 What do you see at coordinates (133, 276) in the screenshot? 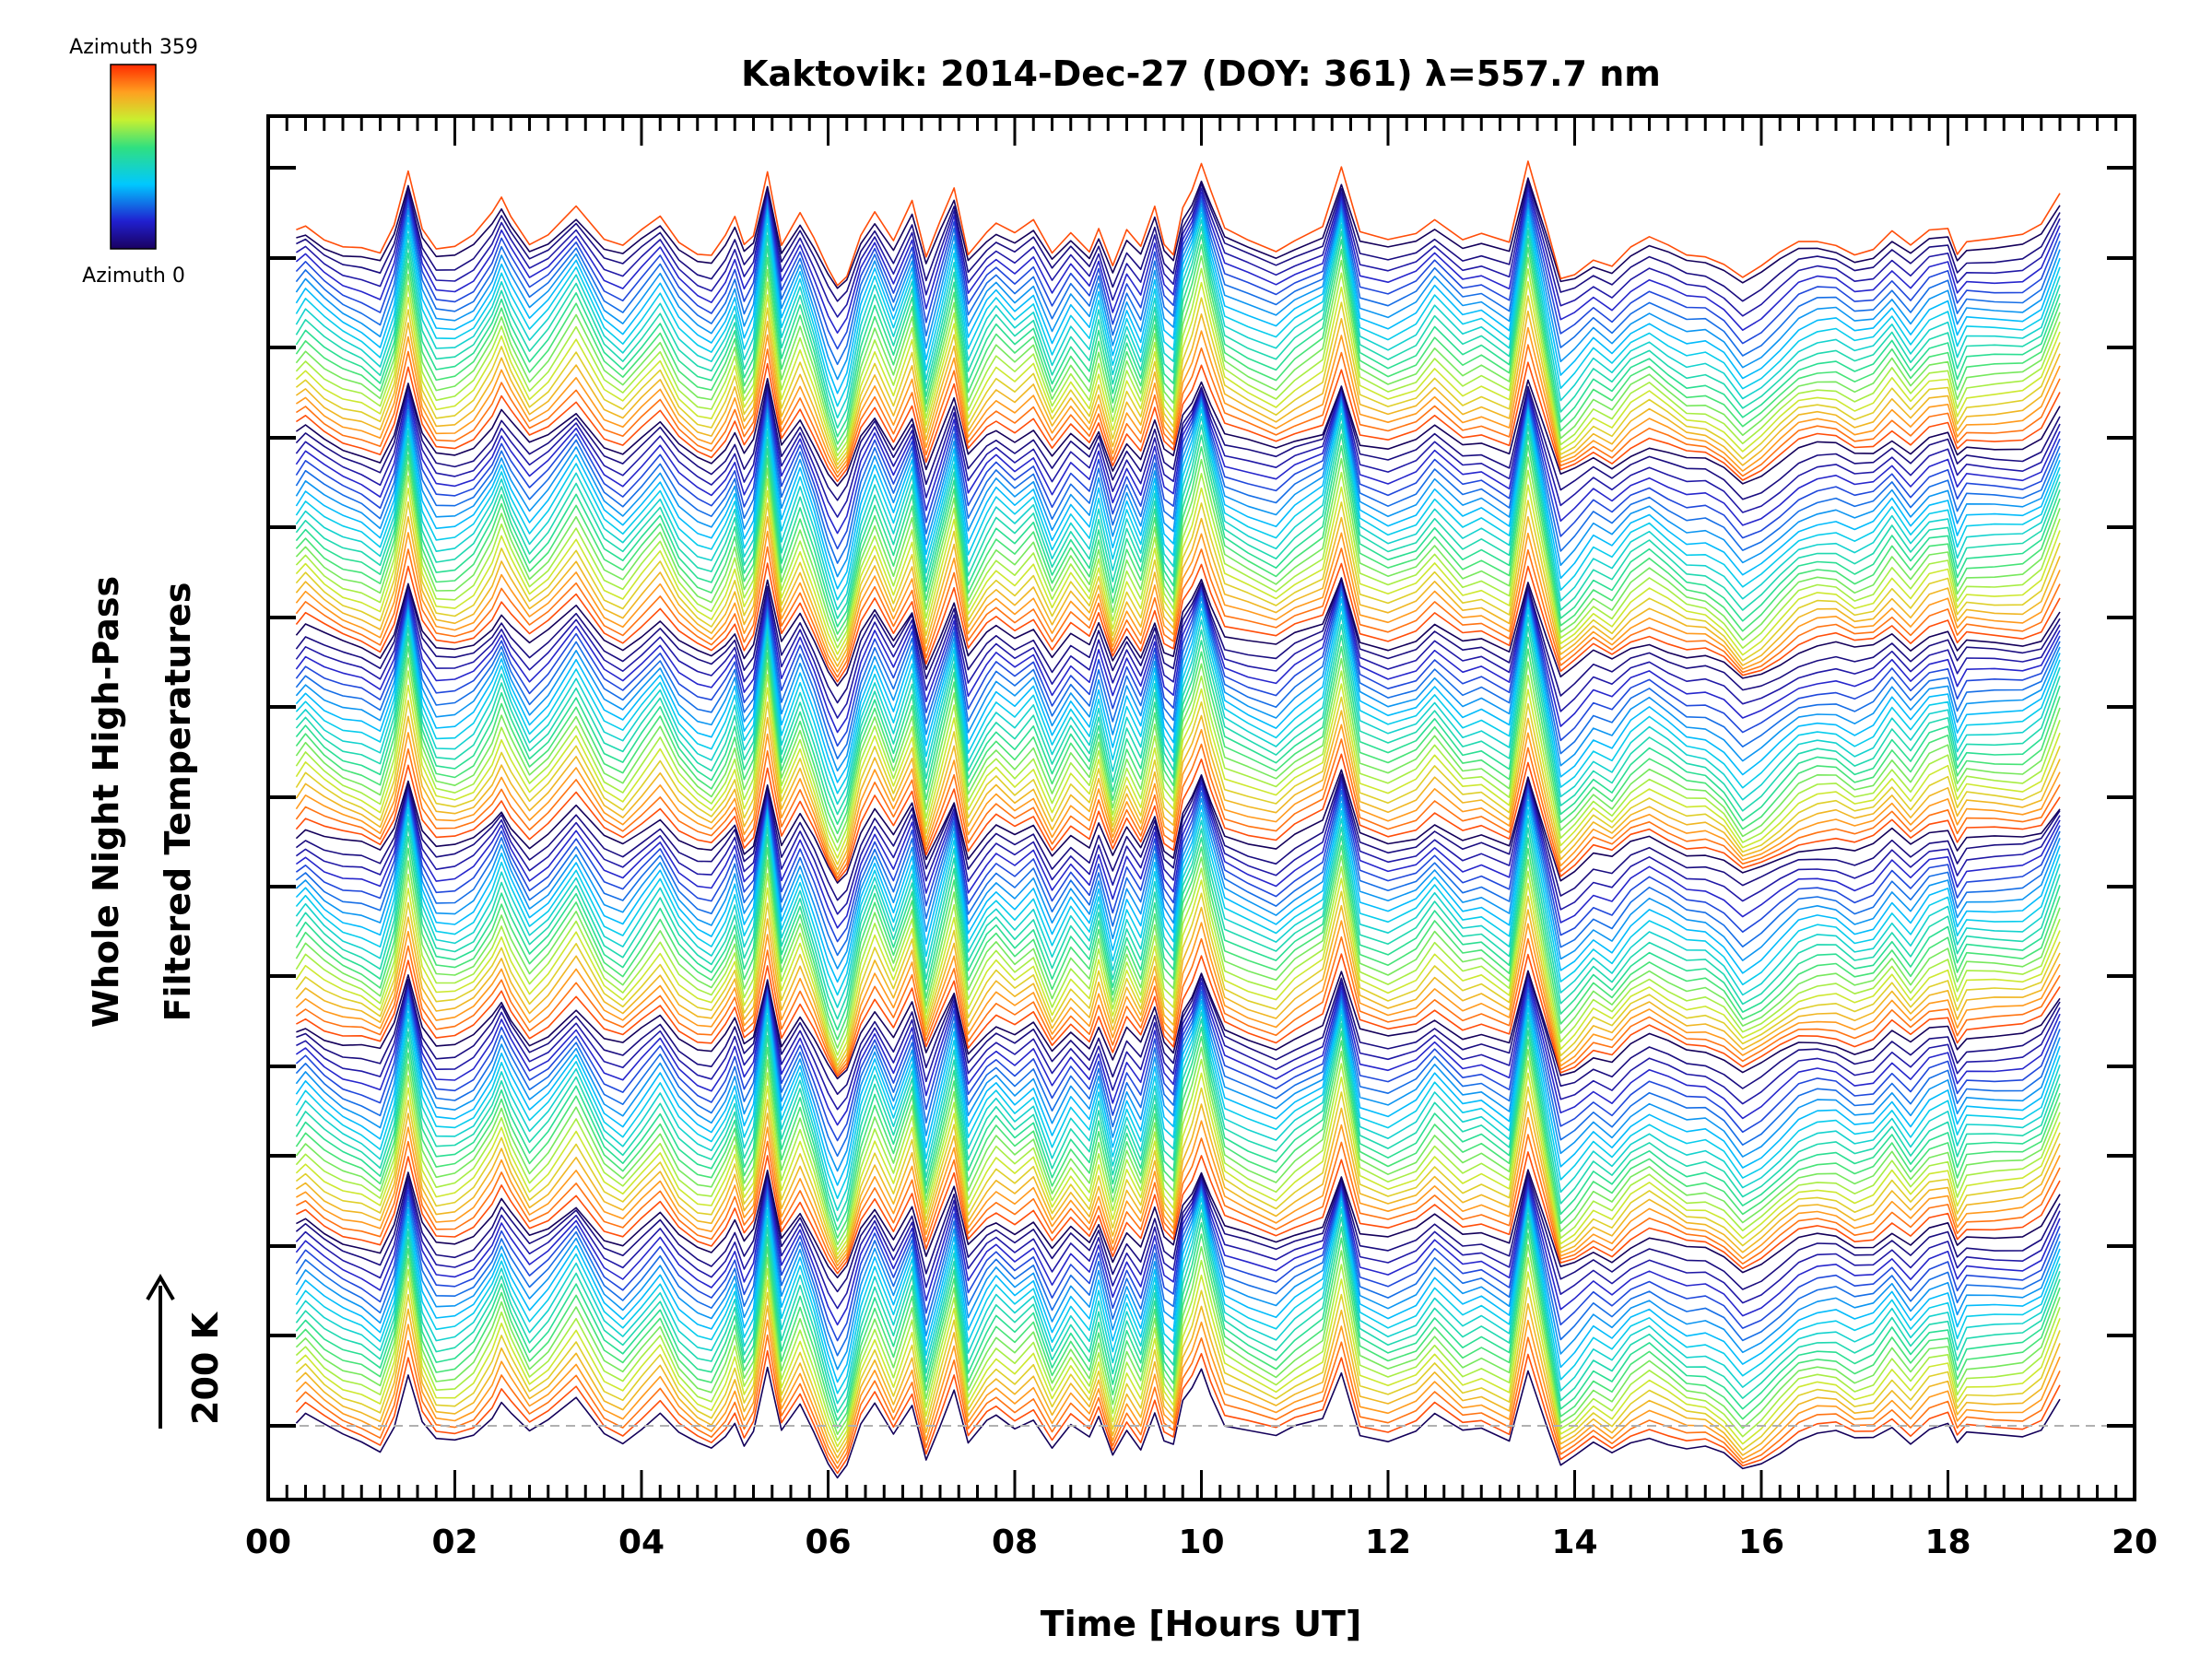
I see `colorbar-bottom-label: Azimuth 0` at bounding box center [133, 276].